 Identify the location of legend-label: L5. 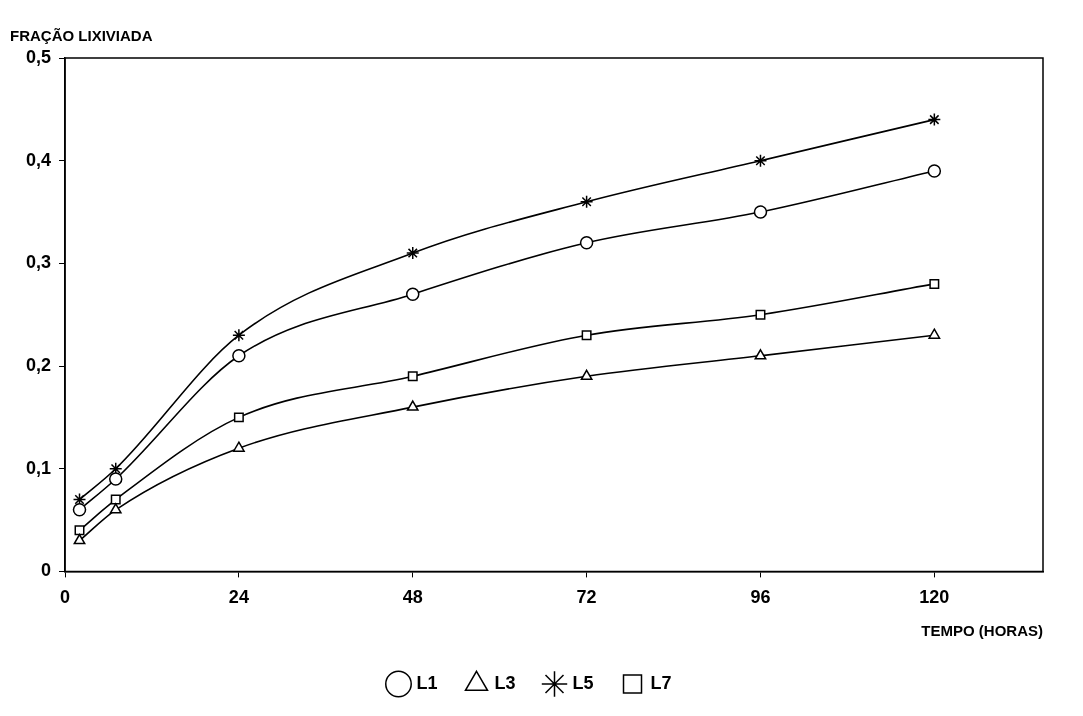
(583, 682).